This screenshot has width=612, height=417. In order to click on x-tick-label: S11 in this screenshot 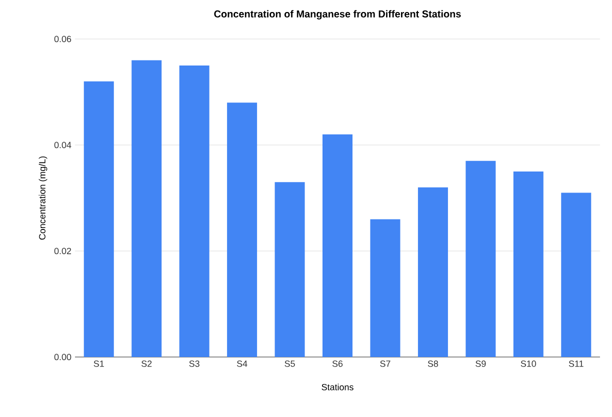, I will do `click(576, 363)`.